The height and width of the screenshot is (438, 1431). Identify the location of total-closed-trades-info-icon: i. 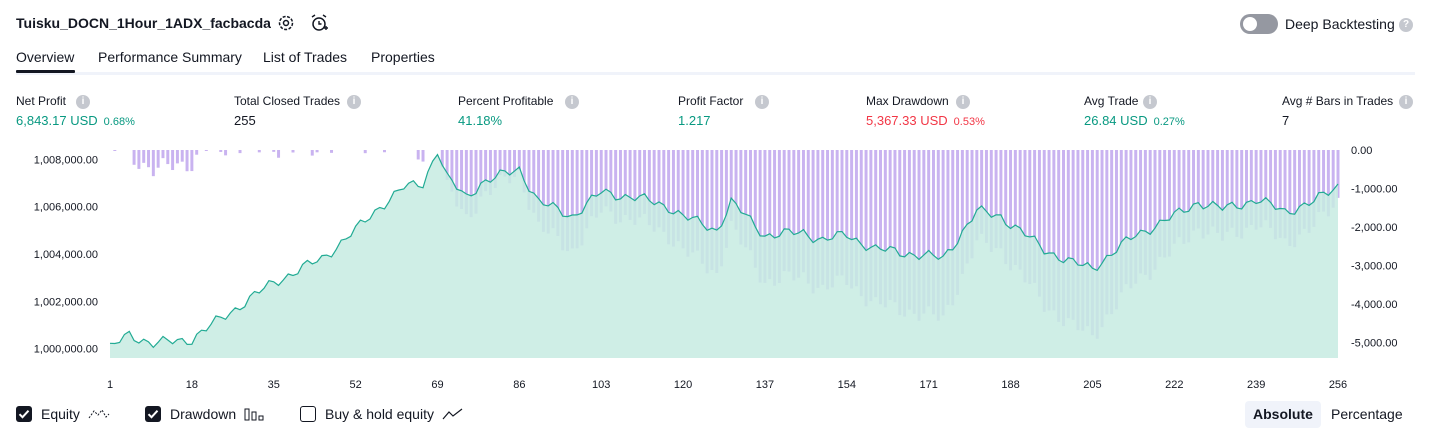
(354, 102).